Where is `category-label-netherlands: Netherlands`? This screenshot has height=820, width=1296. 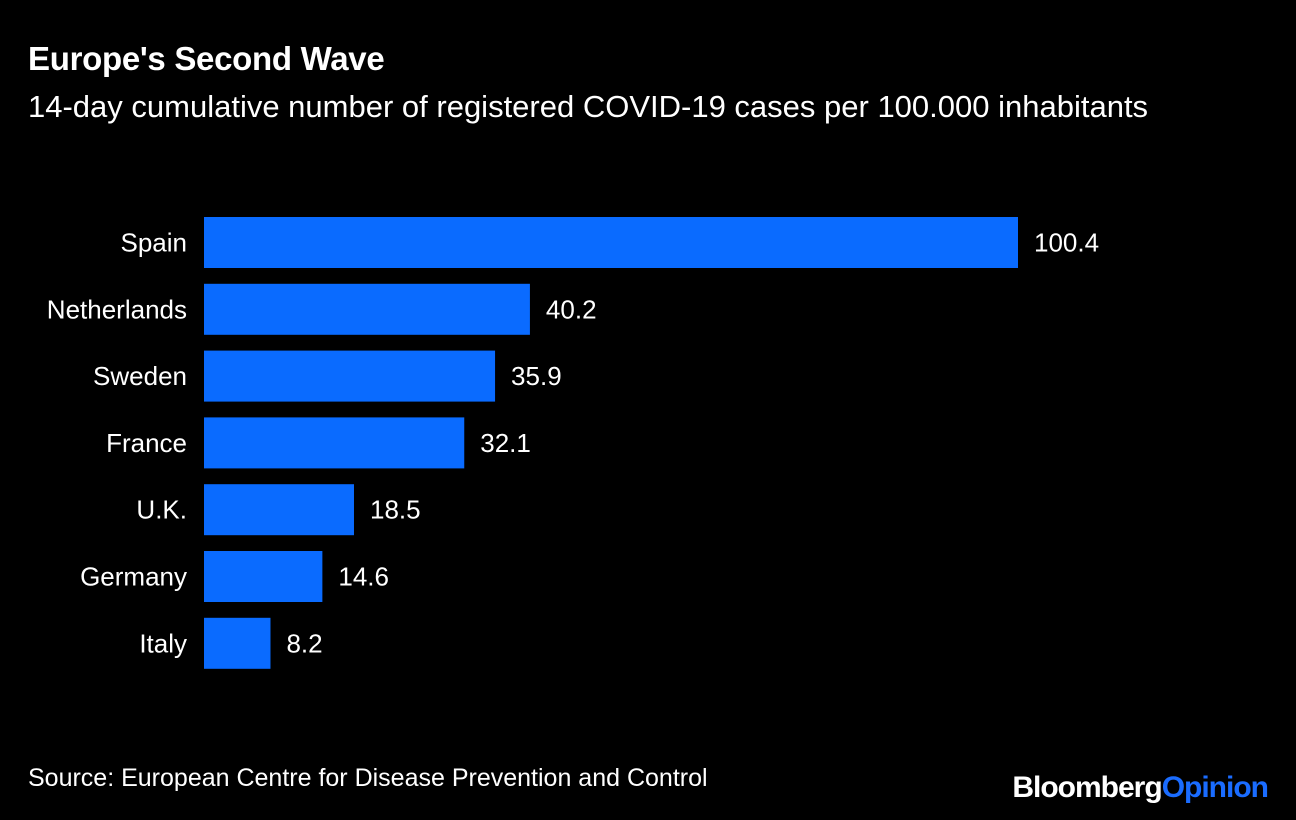 category-label-netherlands: Netherlands is located at coordinates (117, 309).